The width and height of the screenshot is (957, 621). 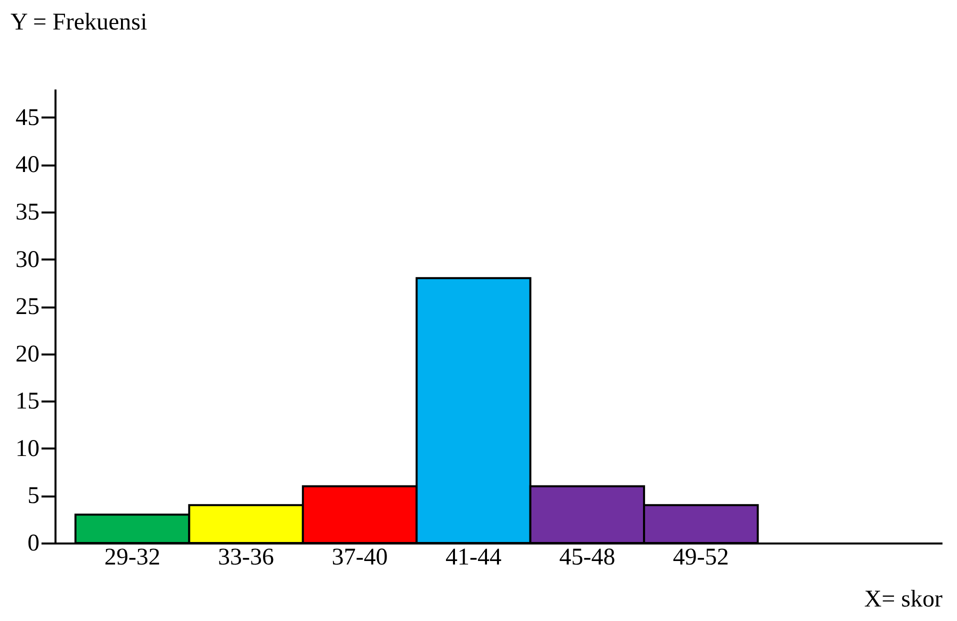 What do you see at coordinates (28, 165) in the screenshot?
I see `y-tick-label: 40` at bounding box center [28, 165].